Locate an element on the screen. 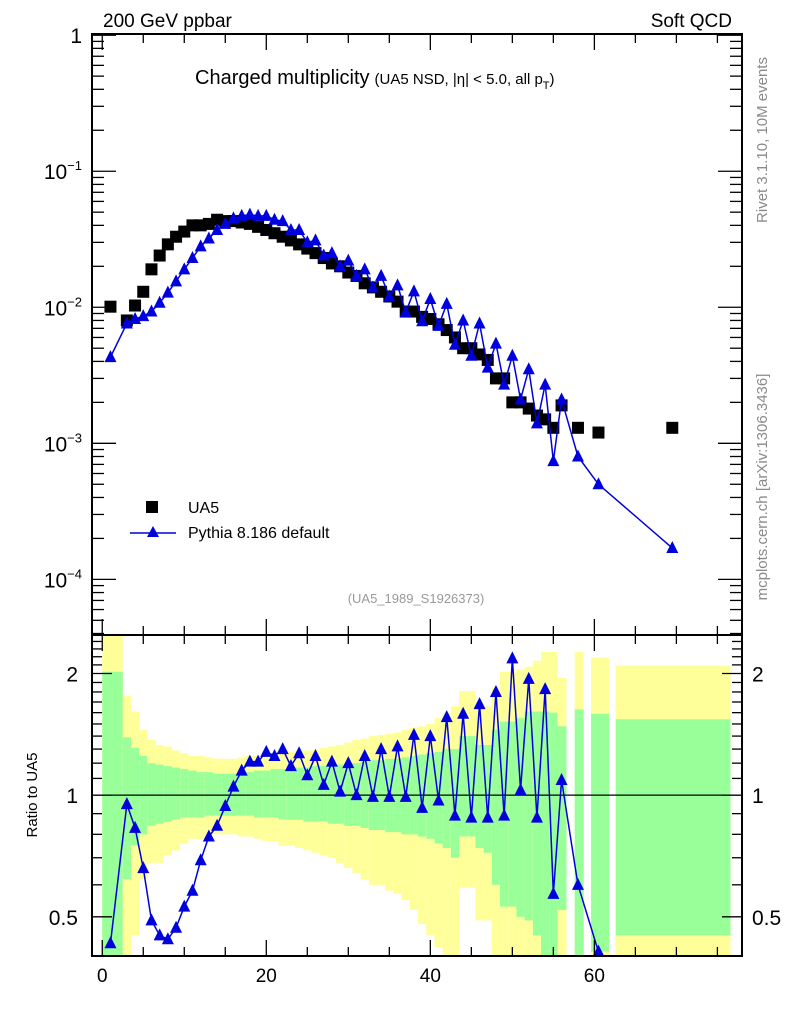 Image resolution: width=786 pixels, height=1024 pixels. header-left-label: 200 GeV ppbar is located at coordinates (168, 21).